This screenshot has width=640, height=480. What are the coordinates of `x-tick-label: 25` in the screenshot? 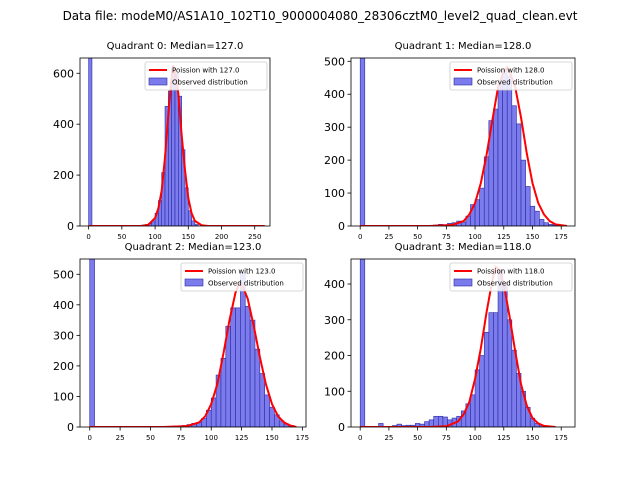 It's located at (388, 438).